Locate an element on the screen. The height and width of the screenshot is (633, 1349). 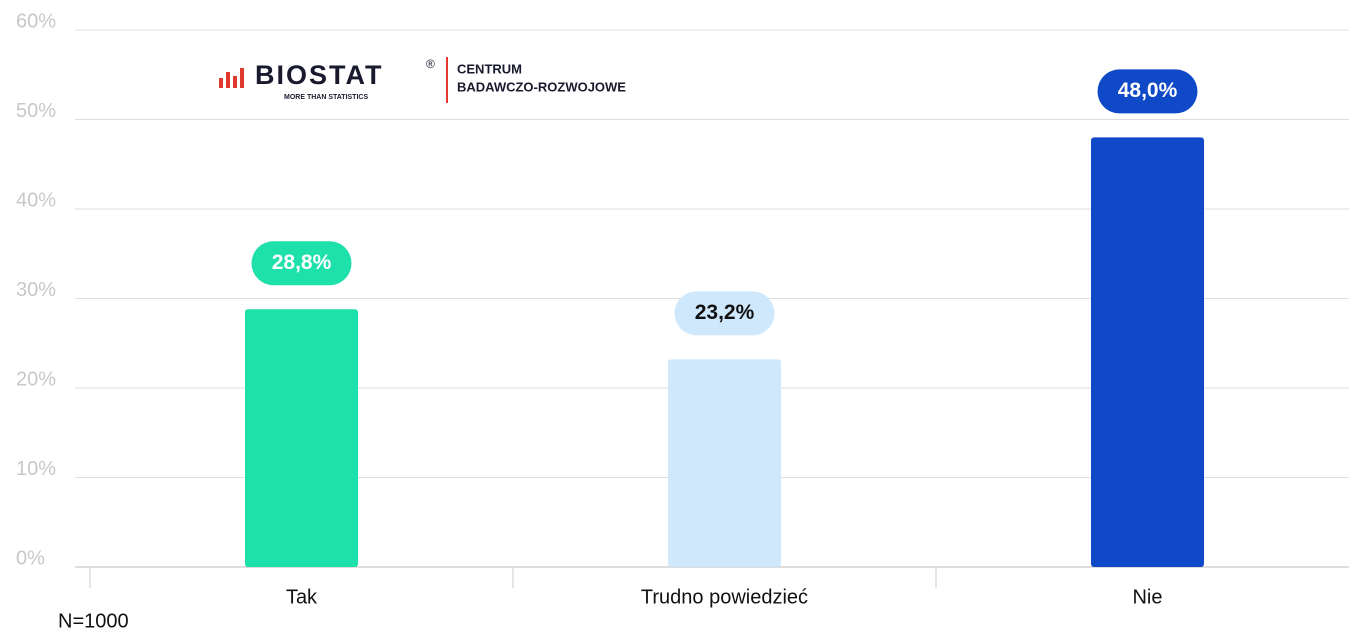
x-tick-label: Trudno powiedzieć is located at coordinates (724, 597).